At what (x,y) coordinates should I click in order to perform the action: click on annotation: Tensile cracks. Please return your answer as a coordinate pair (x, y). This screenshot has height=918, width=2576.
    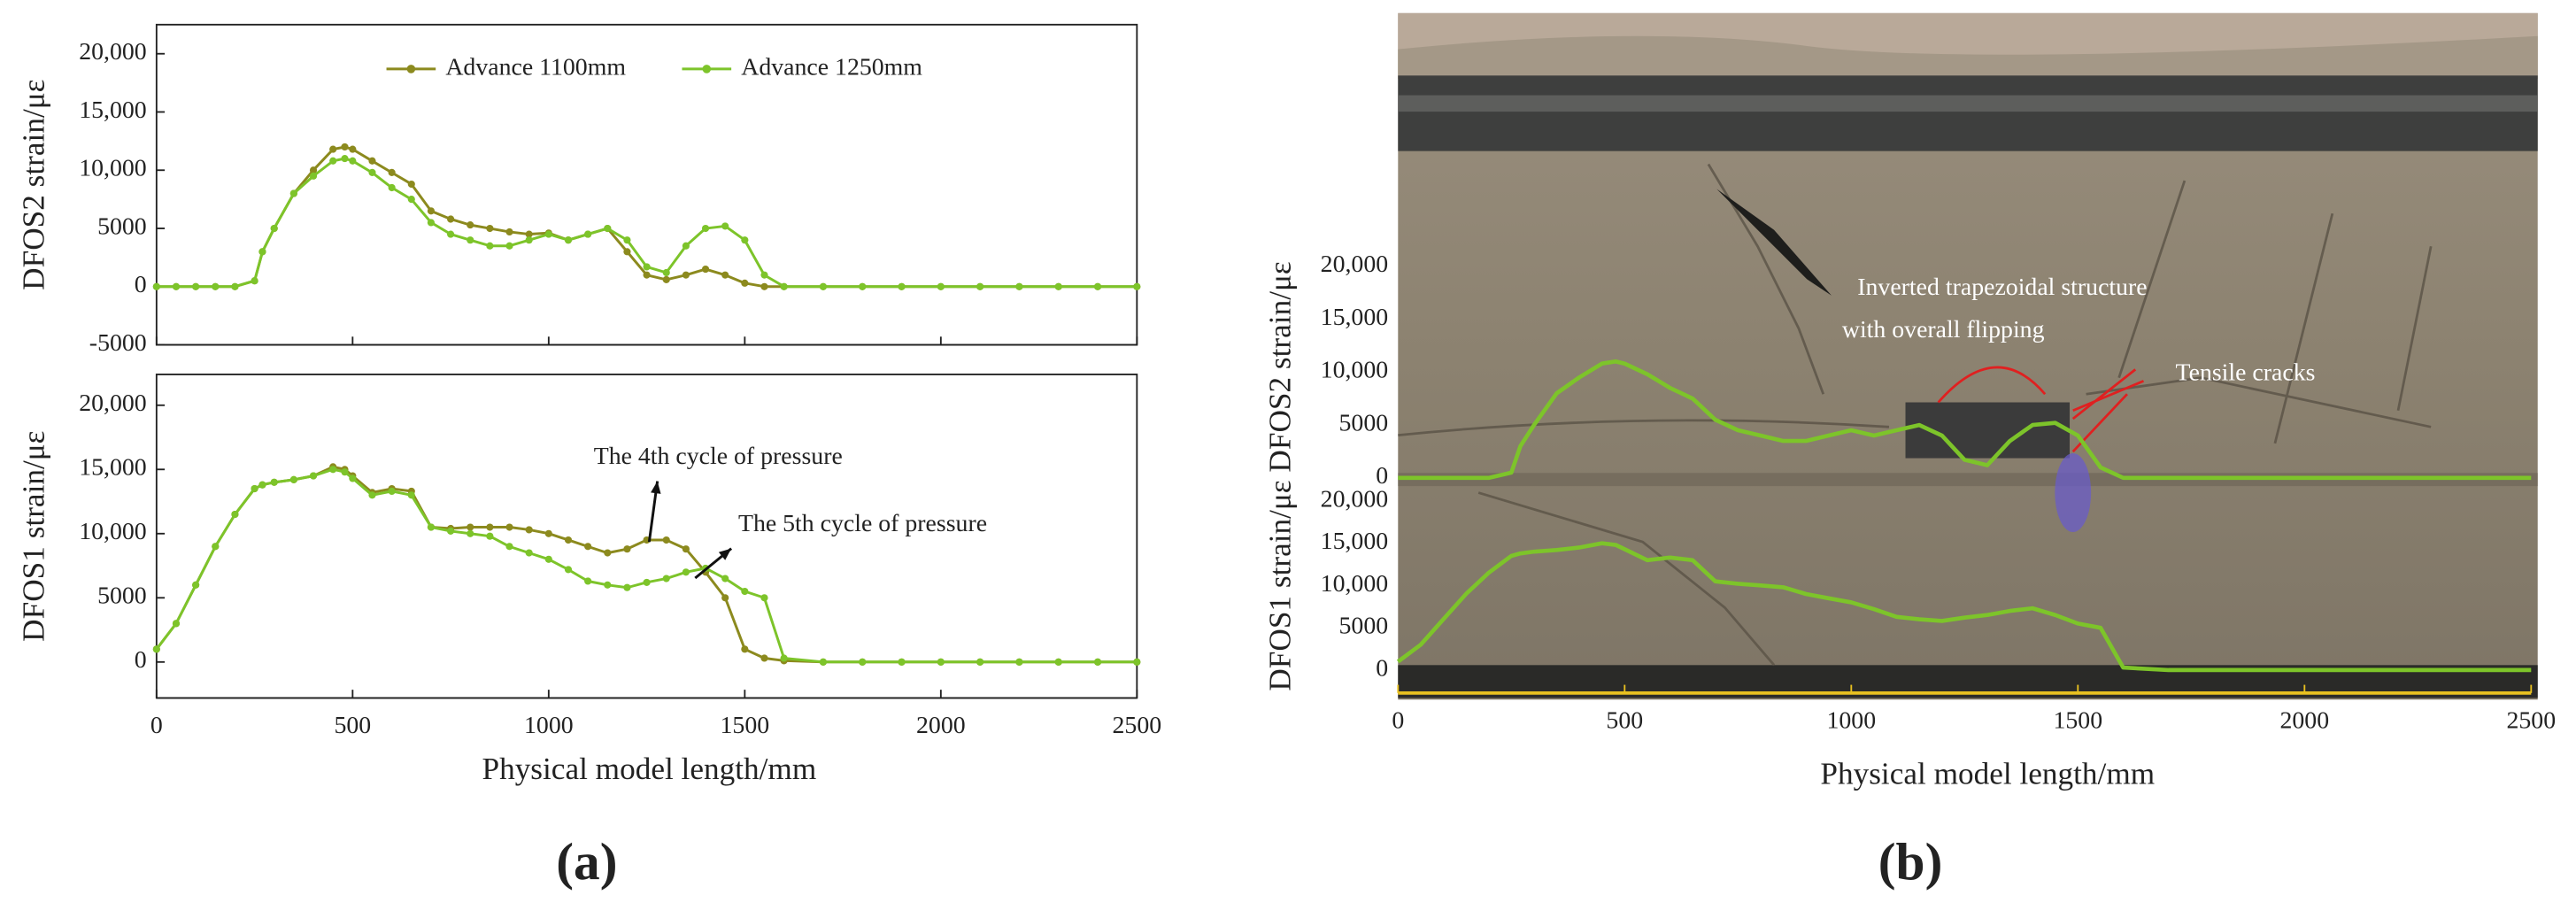
    Looking at the image, I should click on (2246, 372).